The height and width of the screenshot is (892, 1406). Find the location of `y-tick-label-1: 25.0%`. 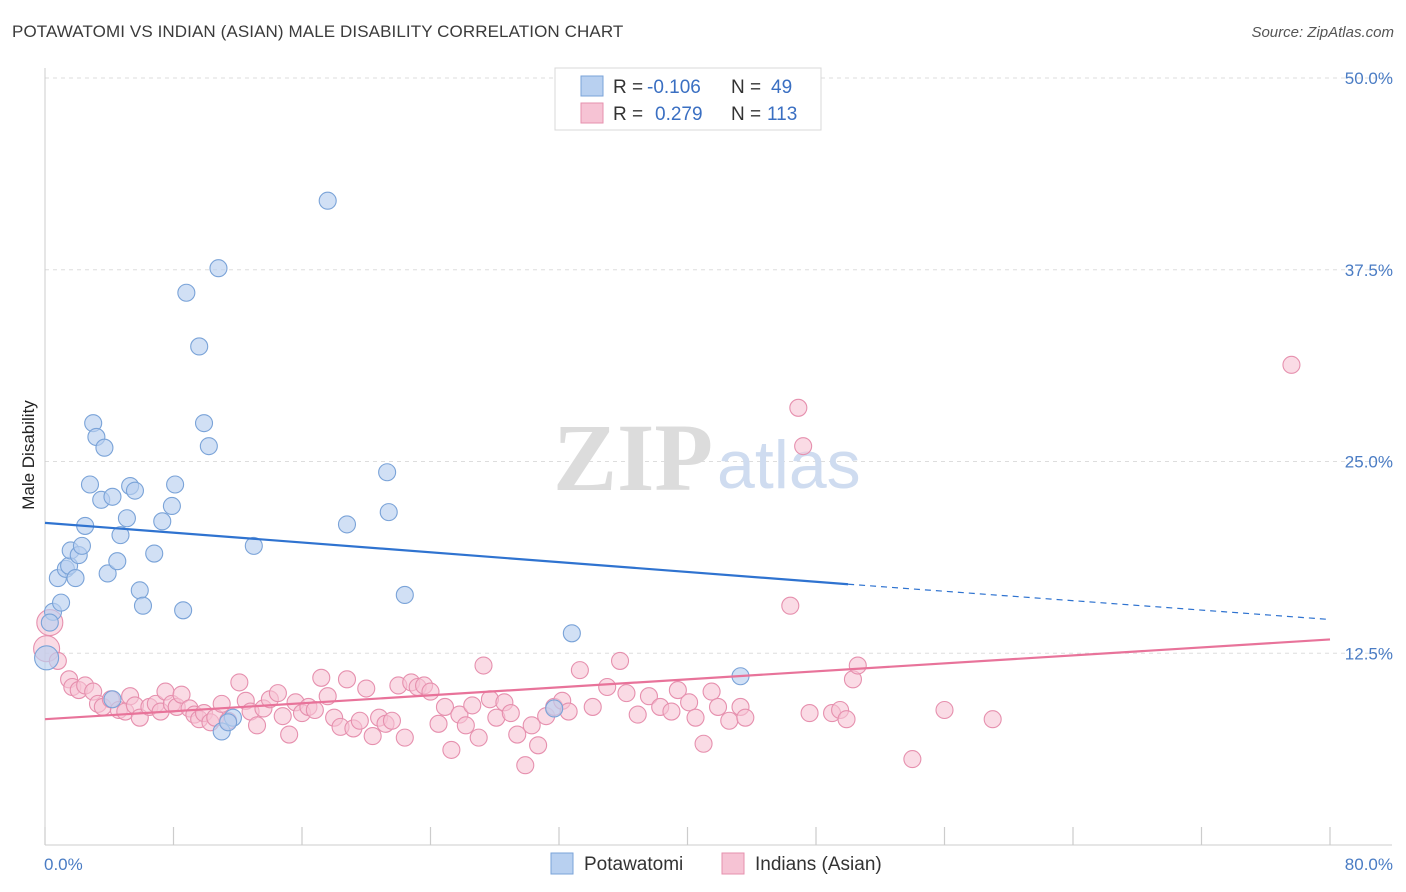

y-tick-label-1: 25.0% is located at coordinates (1369, 462).